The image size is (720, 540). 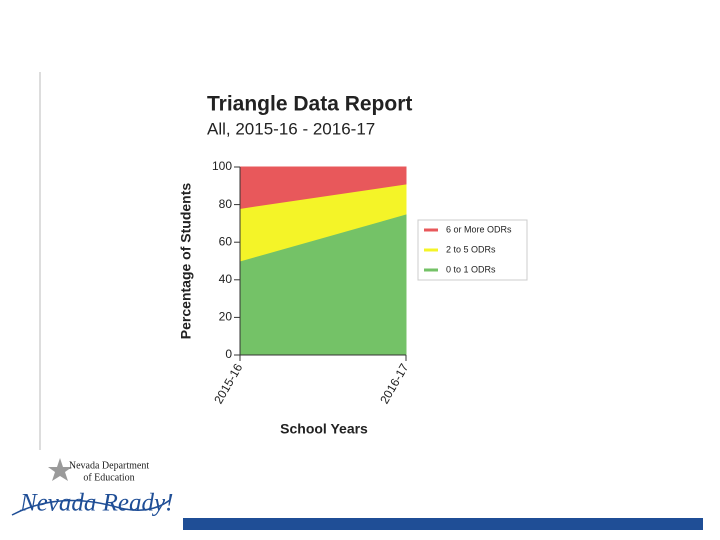 I want to click on y-tick-label: 0, so click(x=228, y=354).